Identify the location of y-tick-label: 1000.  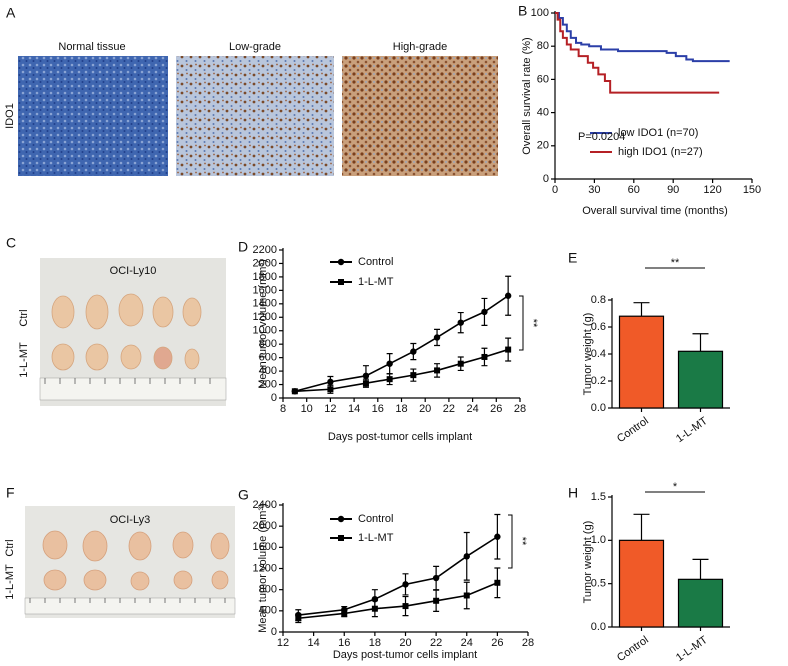
(265, 331).